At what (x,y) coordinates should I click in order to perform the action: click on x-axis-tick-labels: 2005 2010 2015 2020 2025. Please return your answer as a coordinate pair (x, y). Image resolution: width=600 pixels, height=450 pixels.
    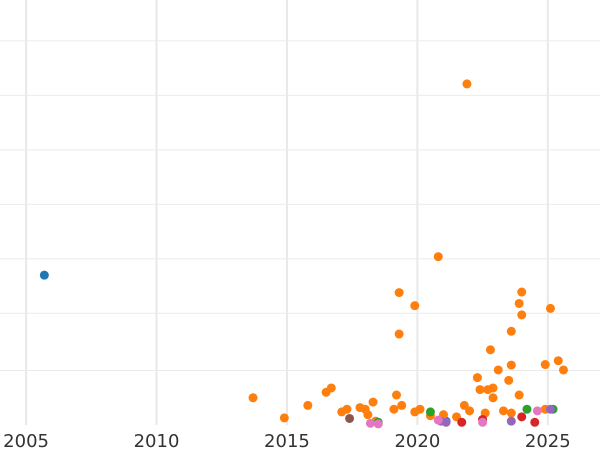
    Looking at the image, I should click on (287, 440).